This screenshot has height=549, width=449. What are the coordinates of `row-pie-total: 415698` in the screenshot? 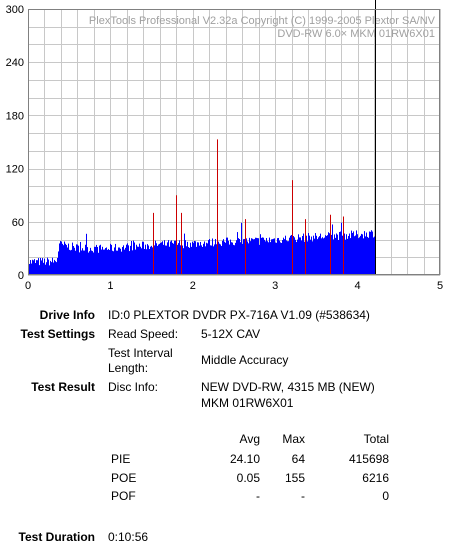 It's located at (368, 459).